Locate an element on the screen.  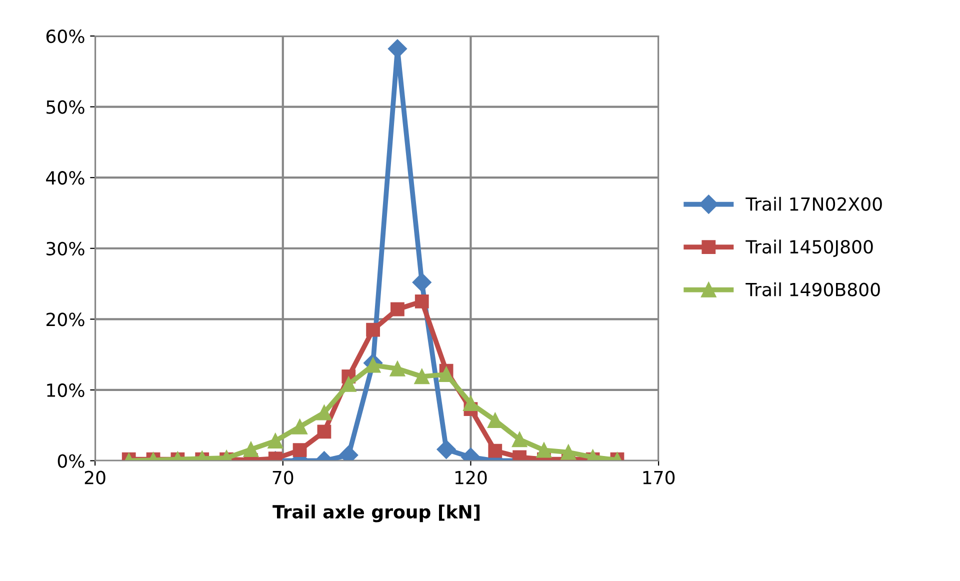
y-tick-label: 40% is located at coordinates (65, 178).